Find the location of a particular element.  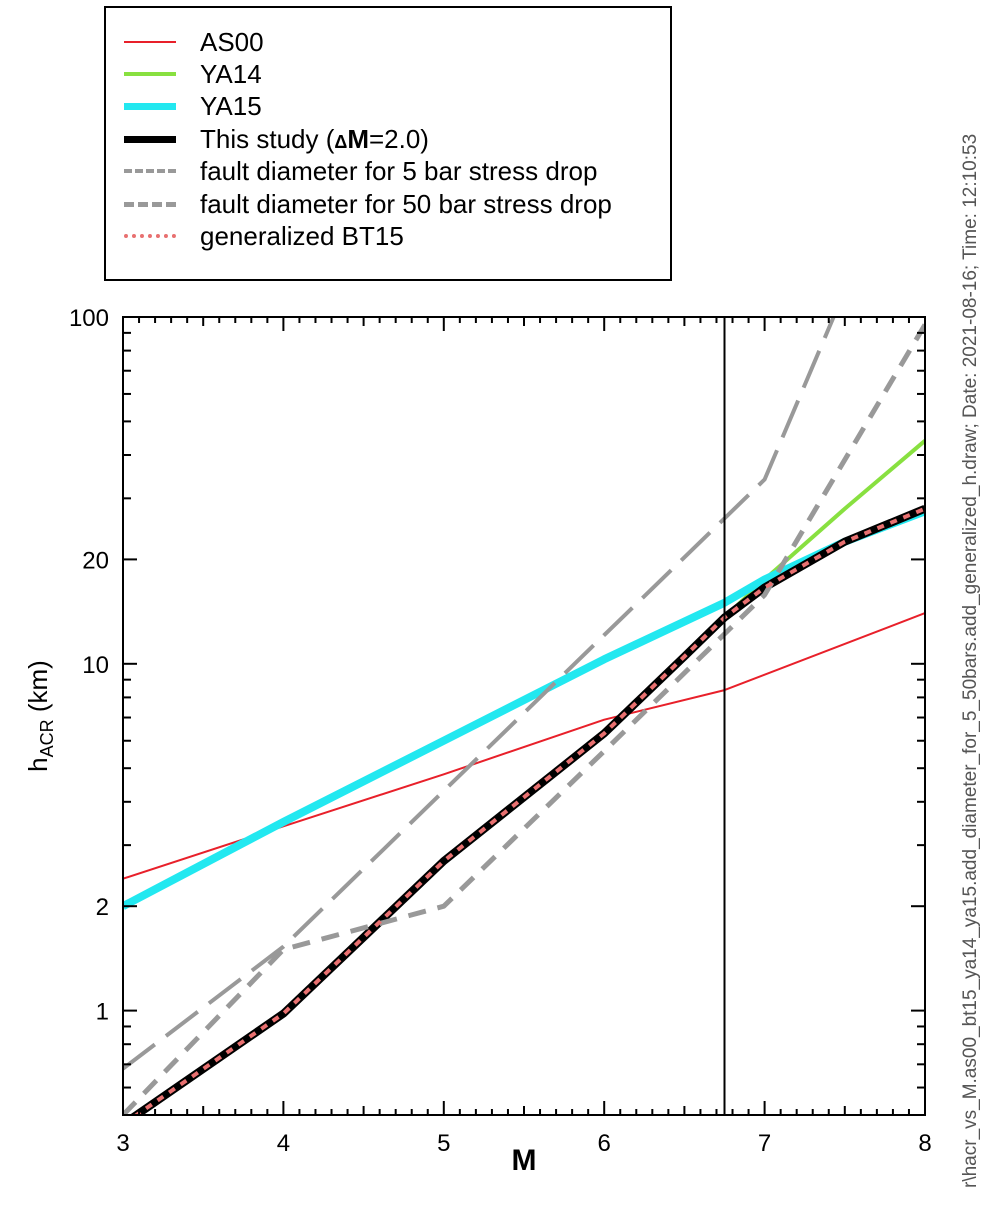

legend-label: fault diameter for 50 bar stress drop is located at coordinates (406, 204).